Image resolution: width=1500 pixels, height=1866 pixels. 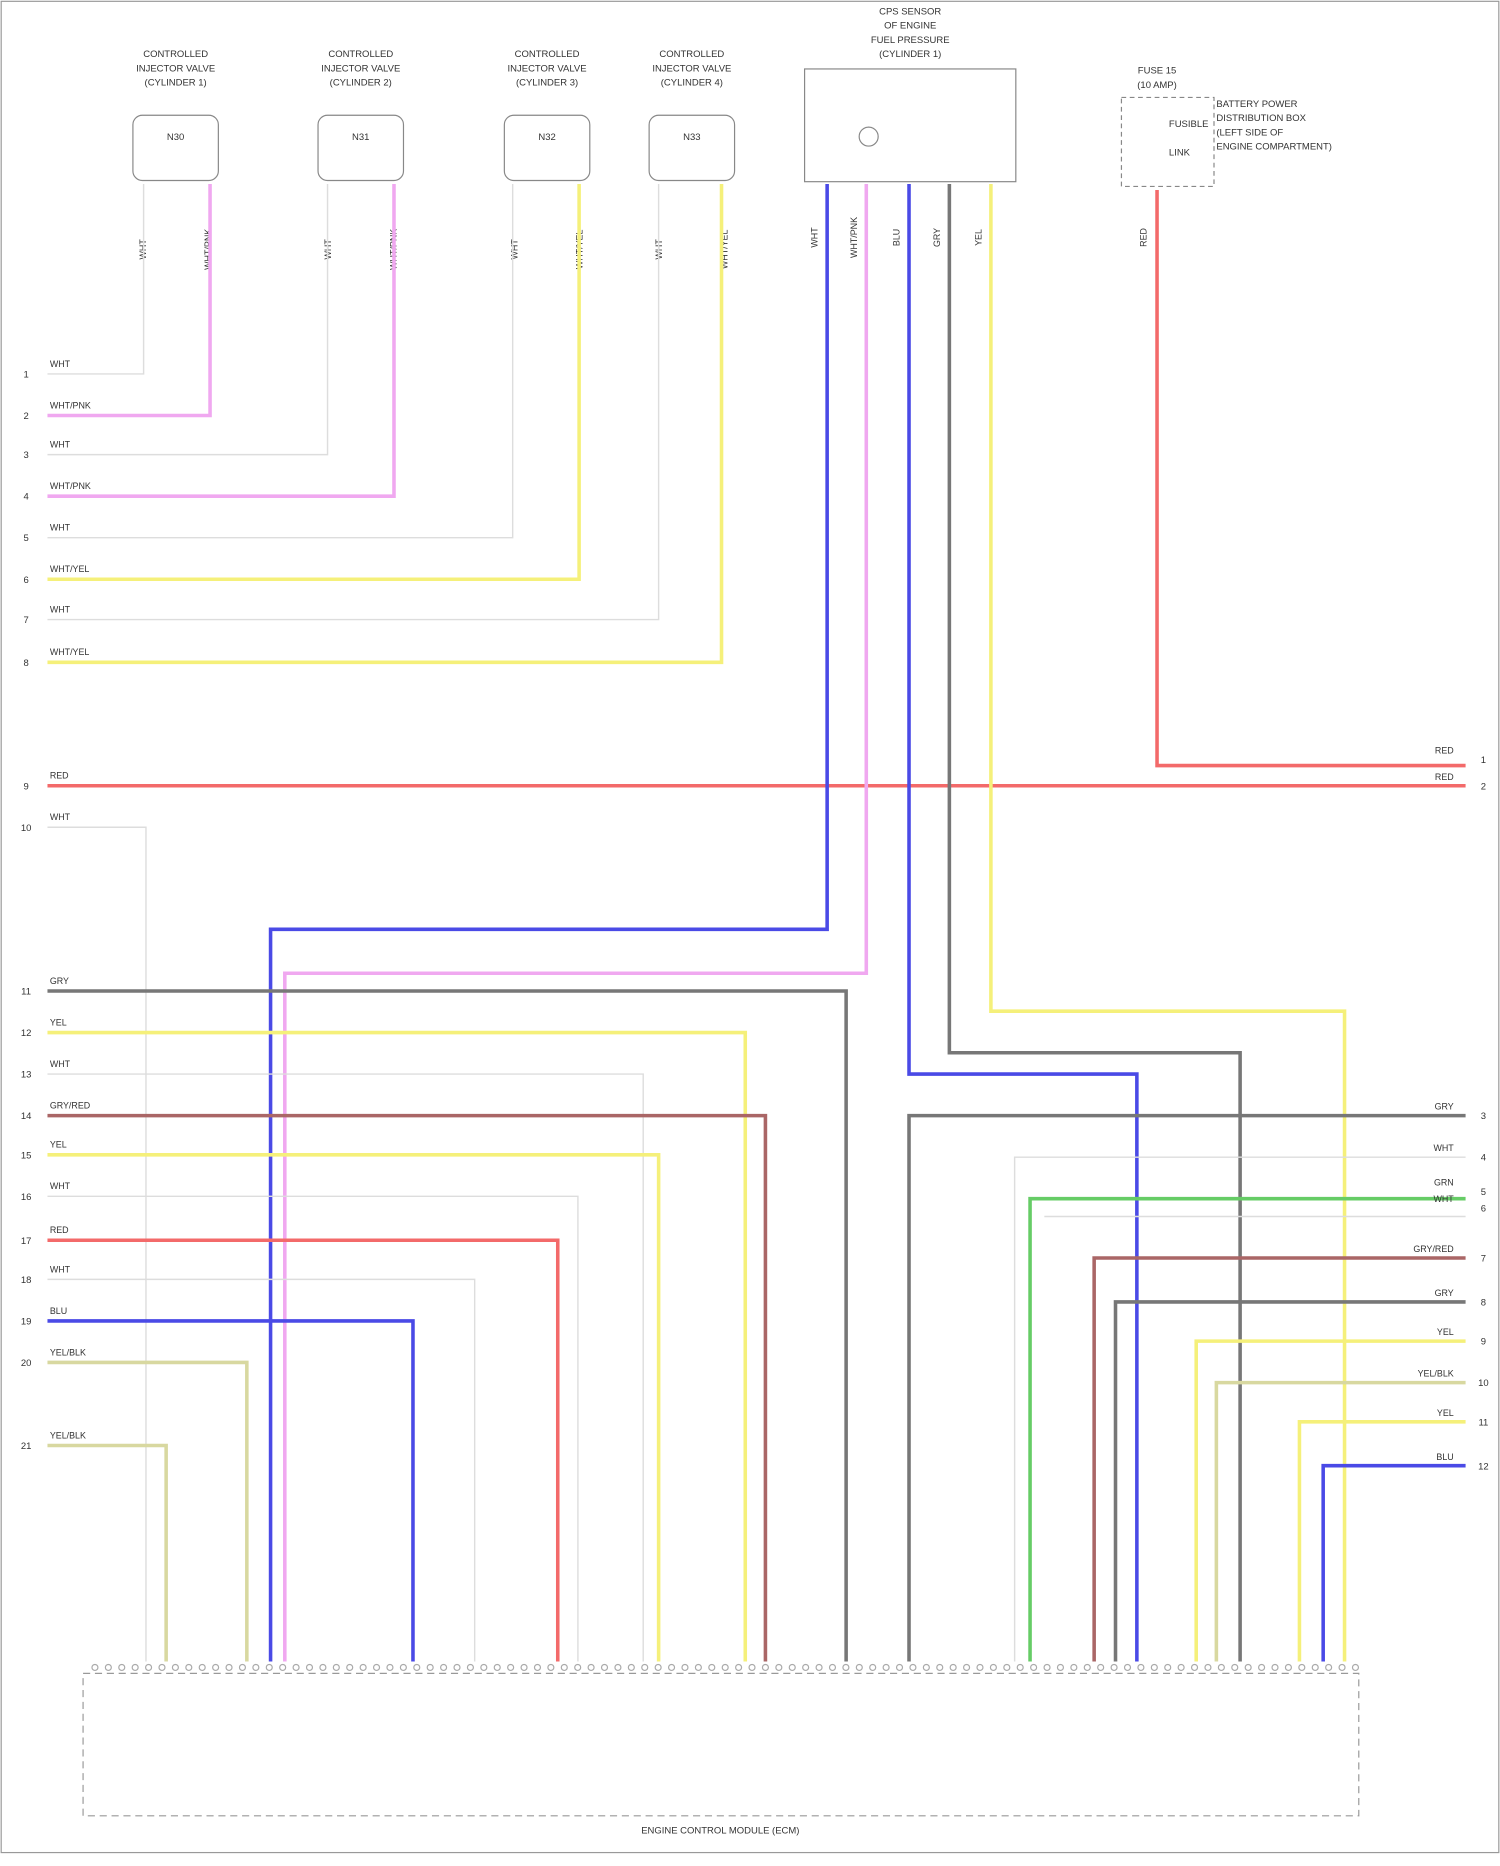 I want to click on wire-label: YEL, so click(x=58, y=1022).